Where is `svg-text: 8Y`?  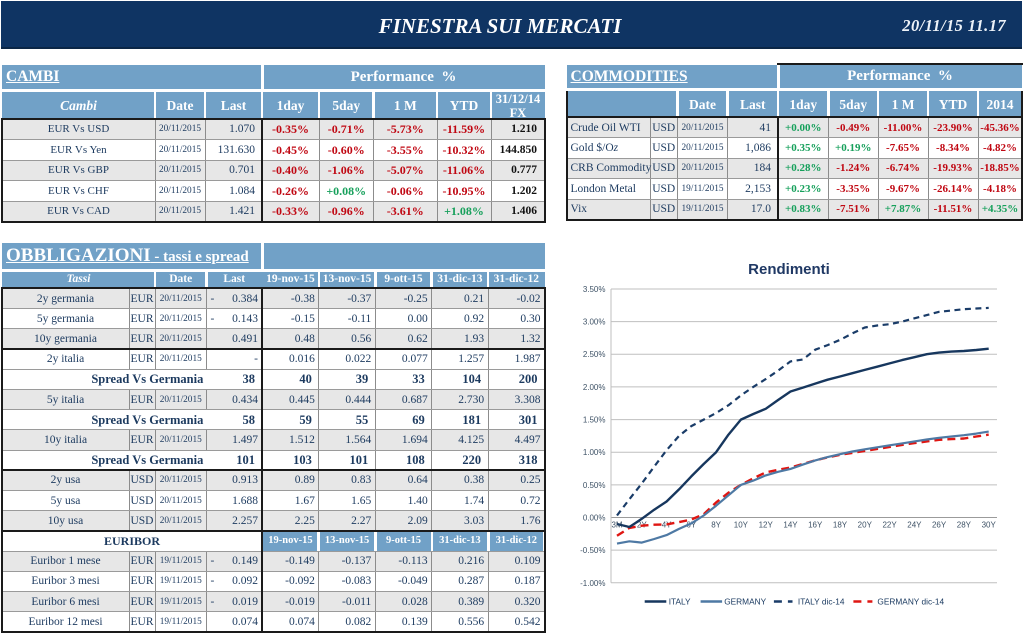
svg-text: 8Y is located at coordinates (716, 525).